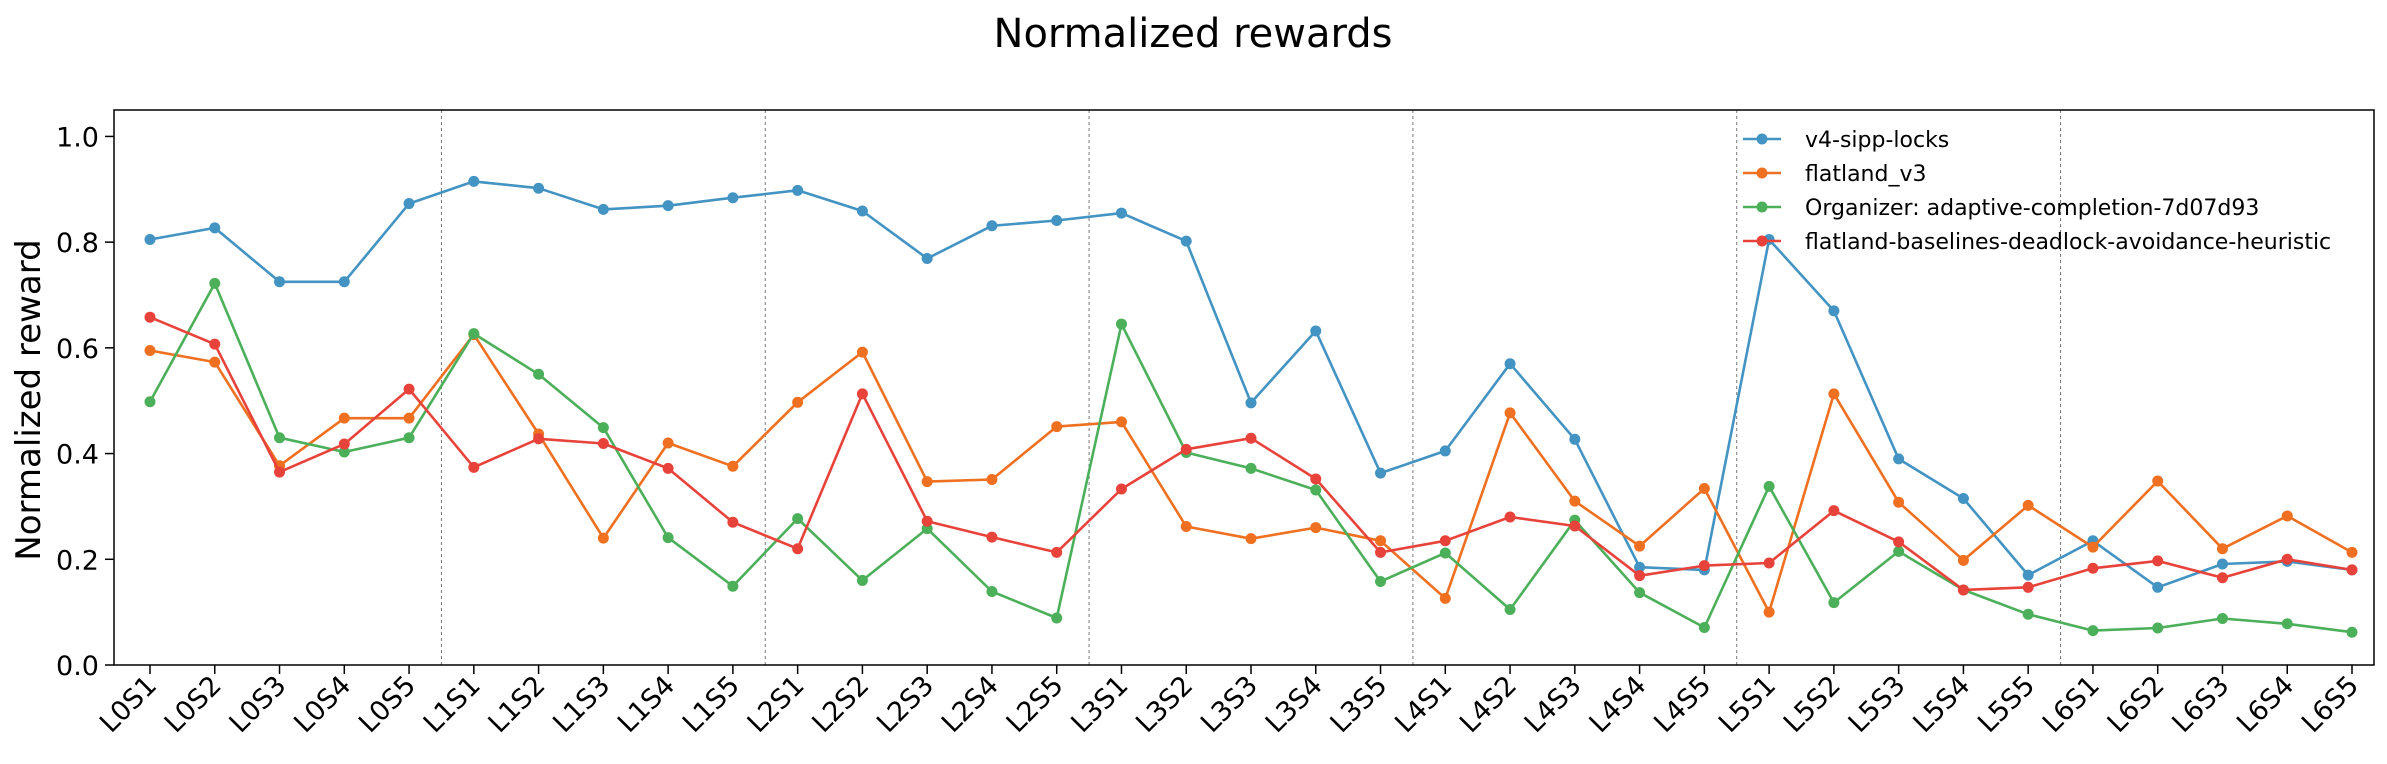  What do you see at coordinates (2136, 704) in the screenshot?
I see `x-tick-label: L6S2` at bounding box center [2136, 704].